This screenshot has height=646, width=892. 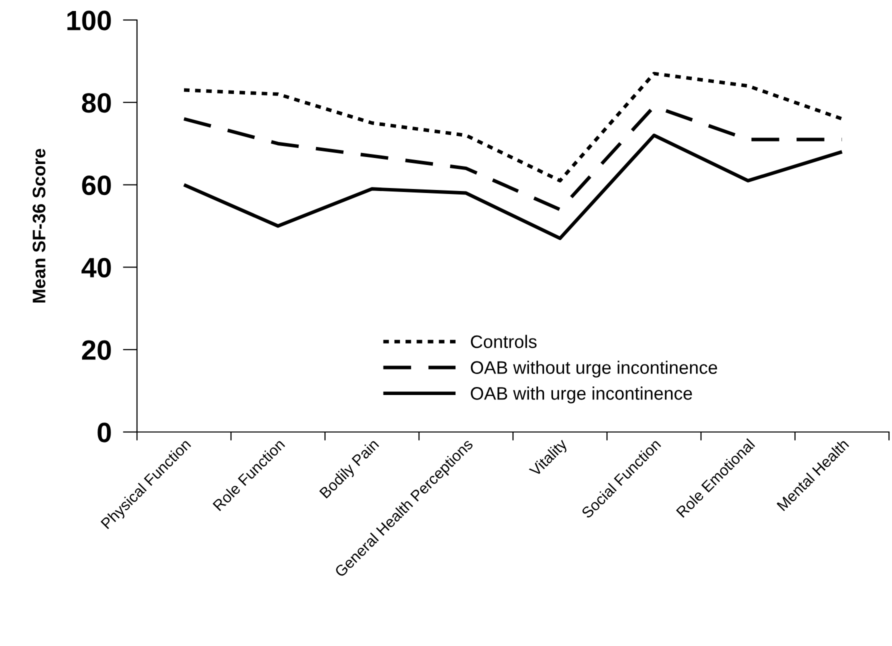 What do you see at coordinates (96, 185) in the screenshot?
I see `y-tick-label: 60` at bounding box center [96, 185].